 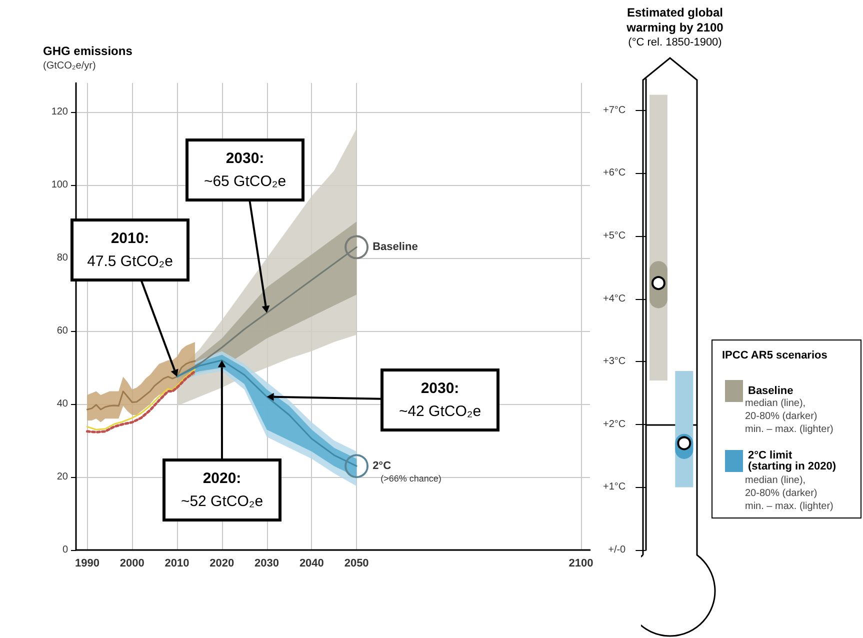 What do you see at coordinates (614, 298) in the screenshot?
I see `y-tick-label: +4°C` at bounding box center [614, 298].